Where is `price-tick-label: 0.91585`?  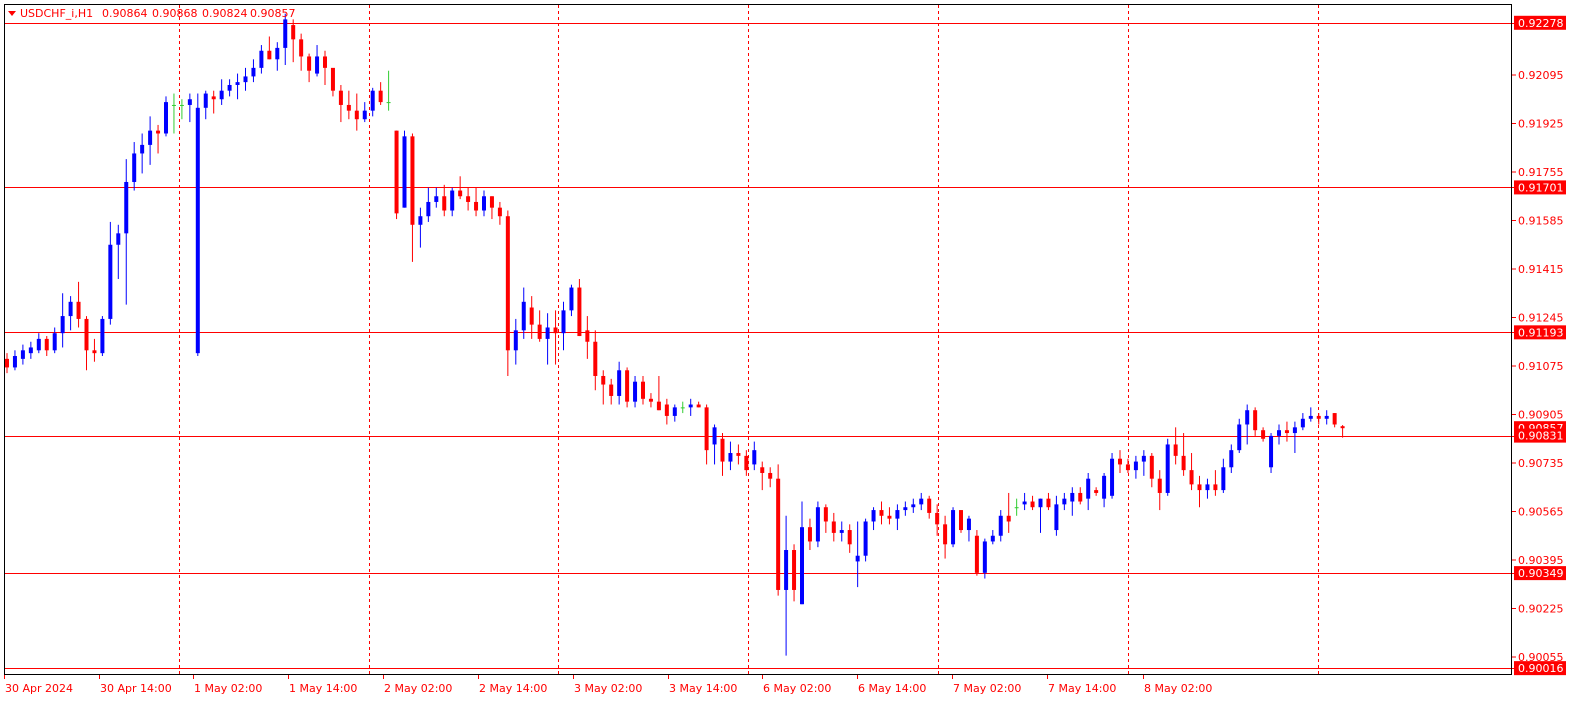 price-tick-label: 0.91585 is located at coordinates (1541, 221).